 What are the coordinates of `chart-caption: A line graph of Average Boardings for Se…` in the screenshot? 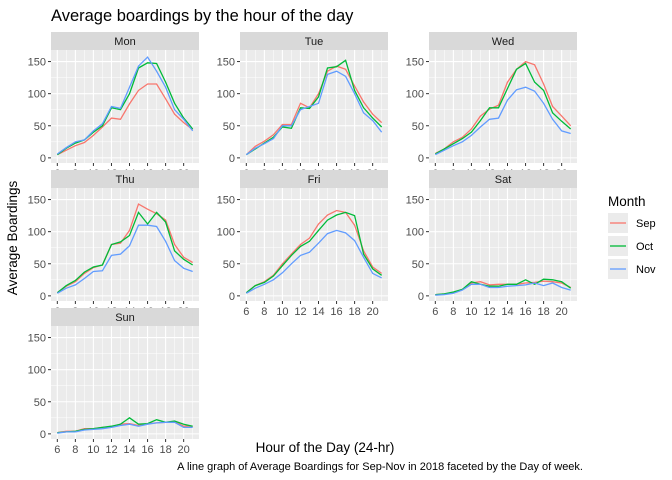 It's located at (380, 467).